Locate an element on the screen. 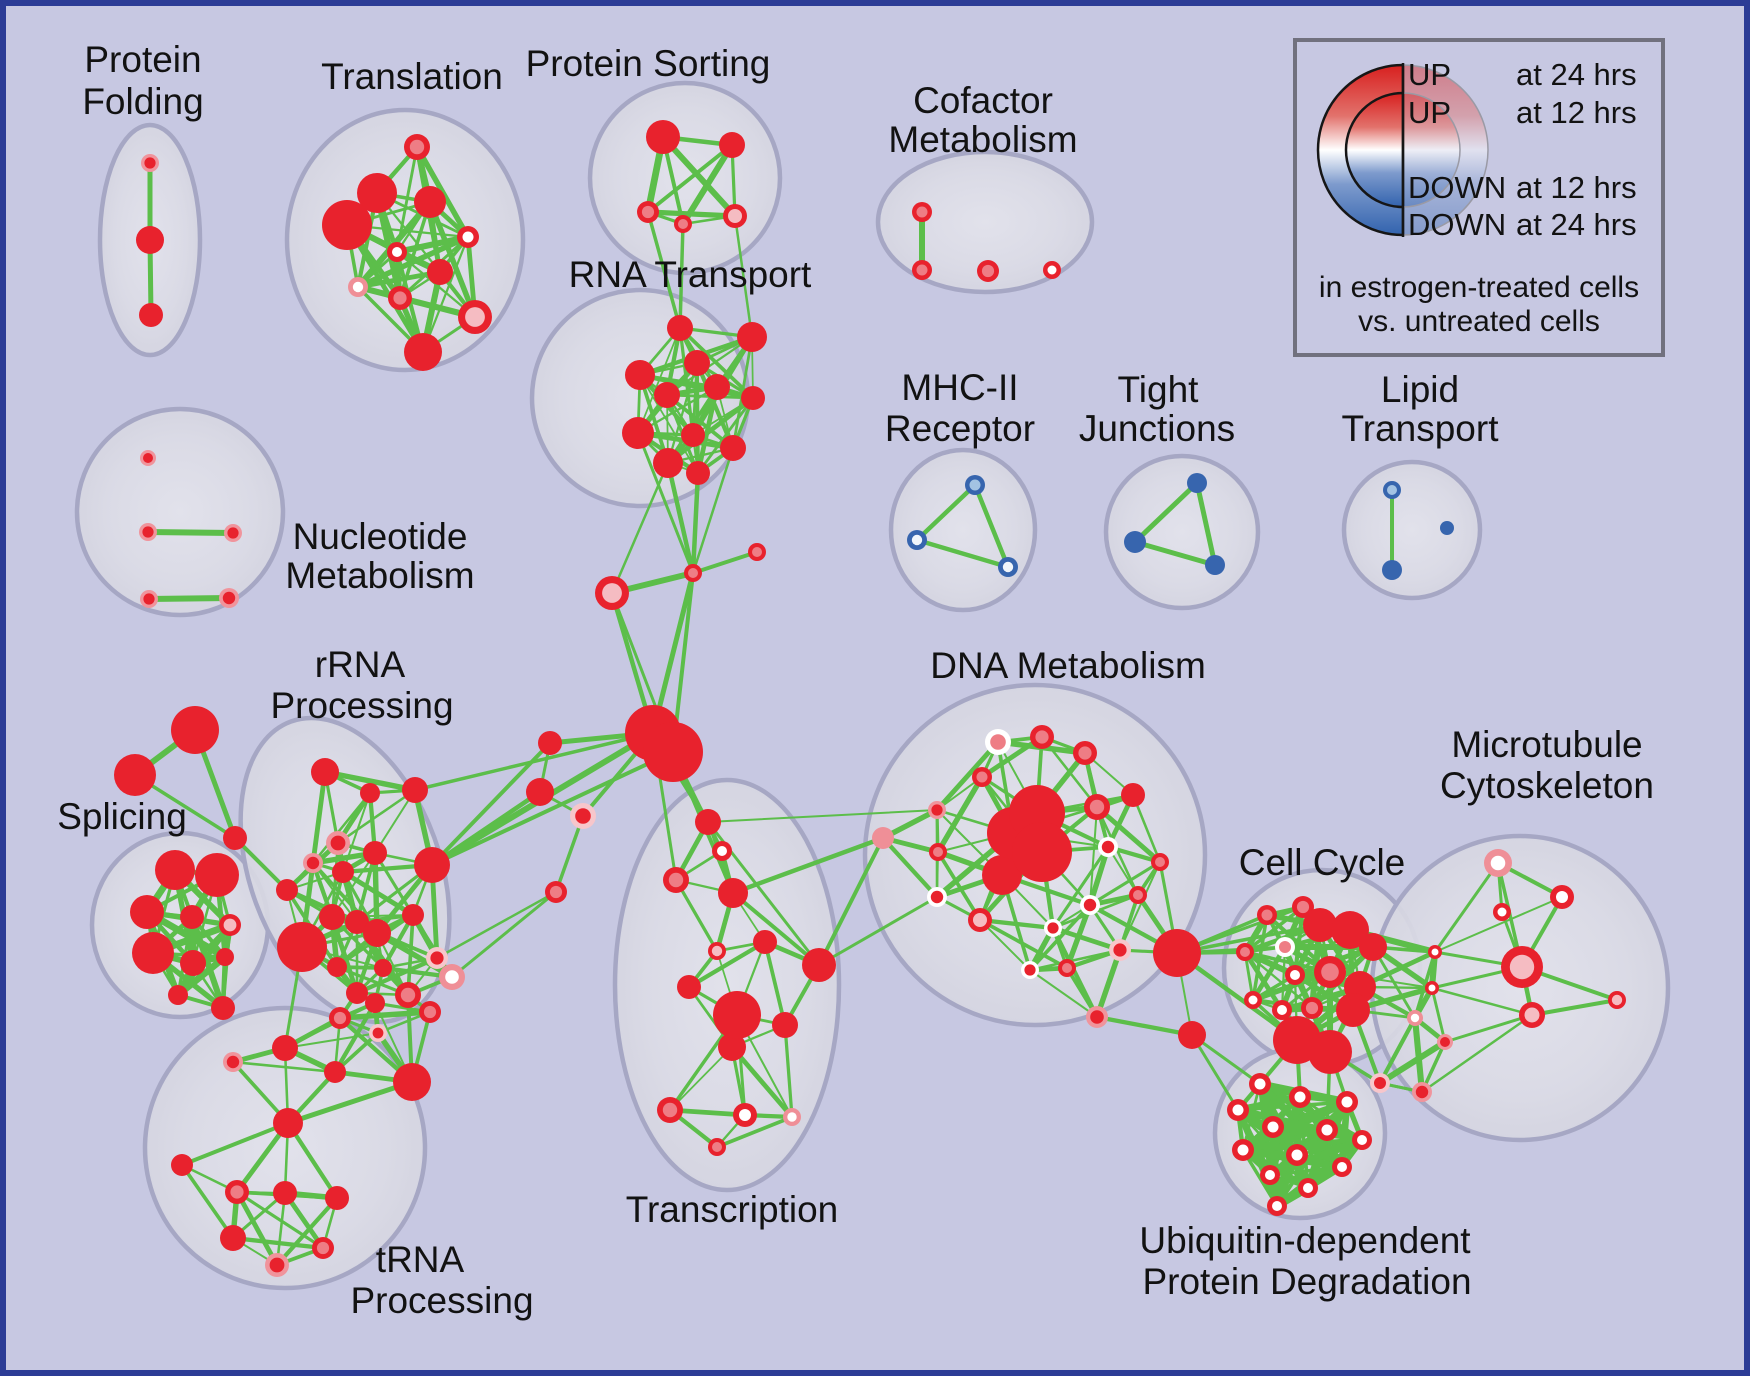 Image resolution: width=1750 pixels, height=1376 pixels. cluster-bubble-trna-processing is located at coordinates (285, 1148).